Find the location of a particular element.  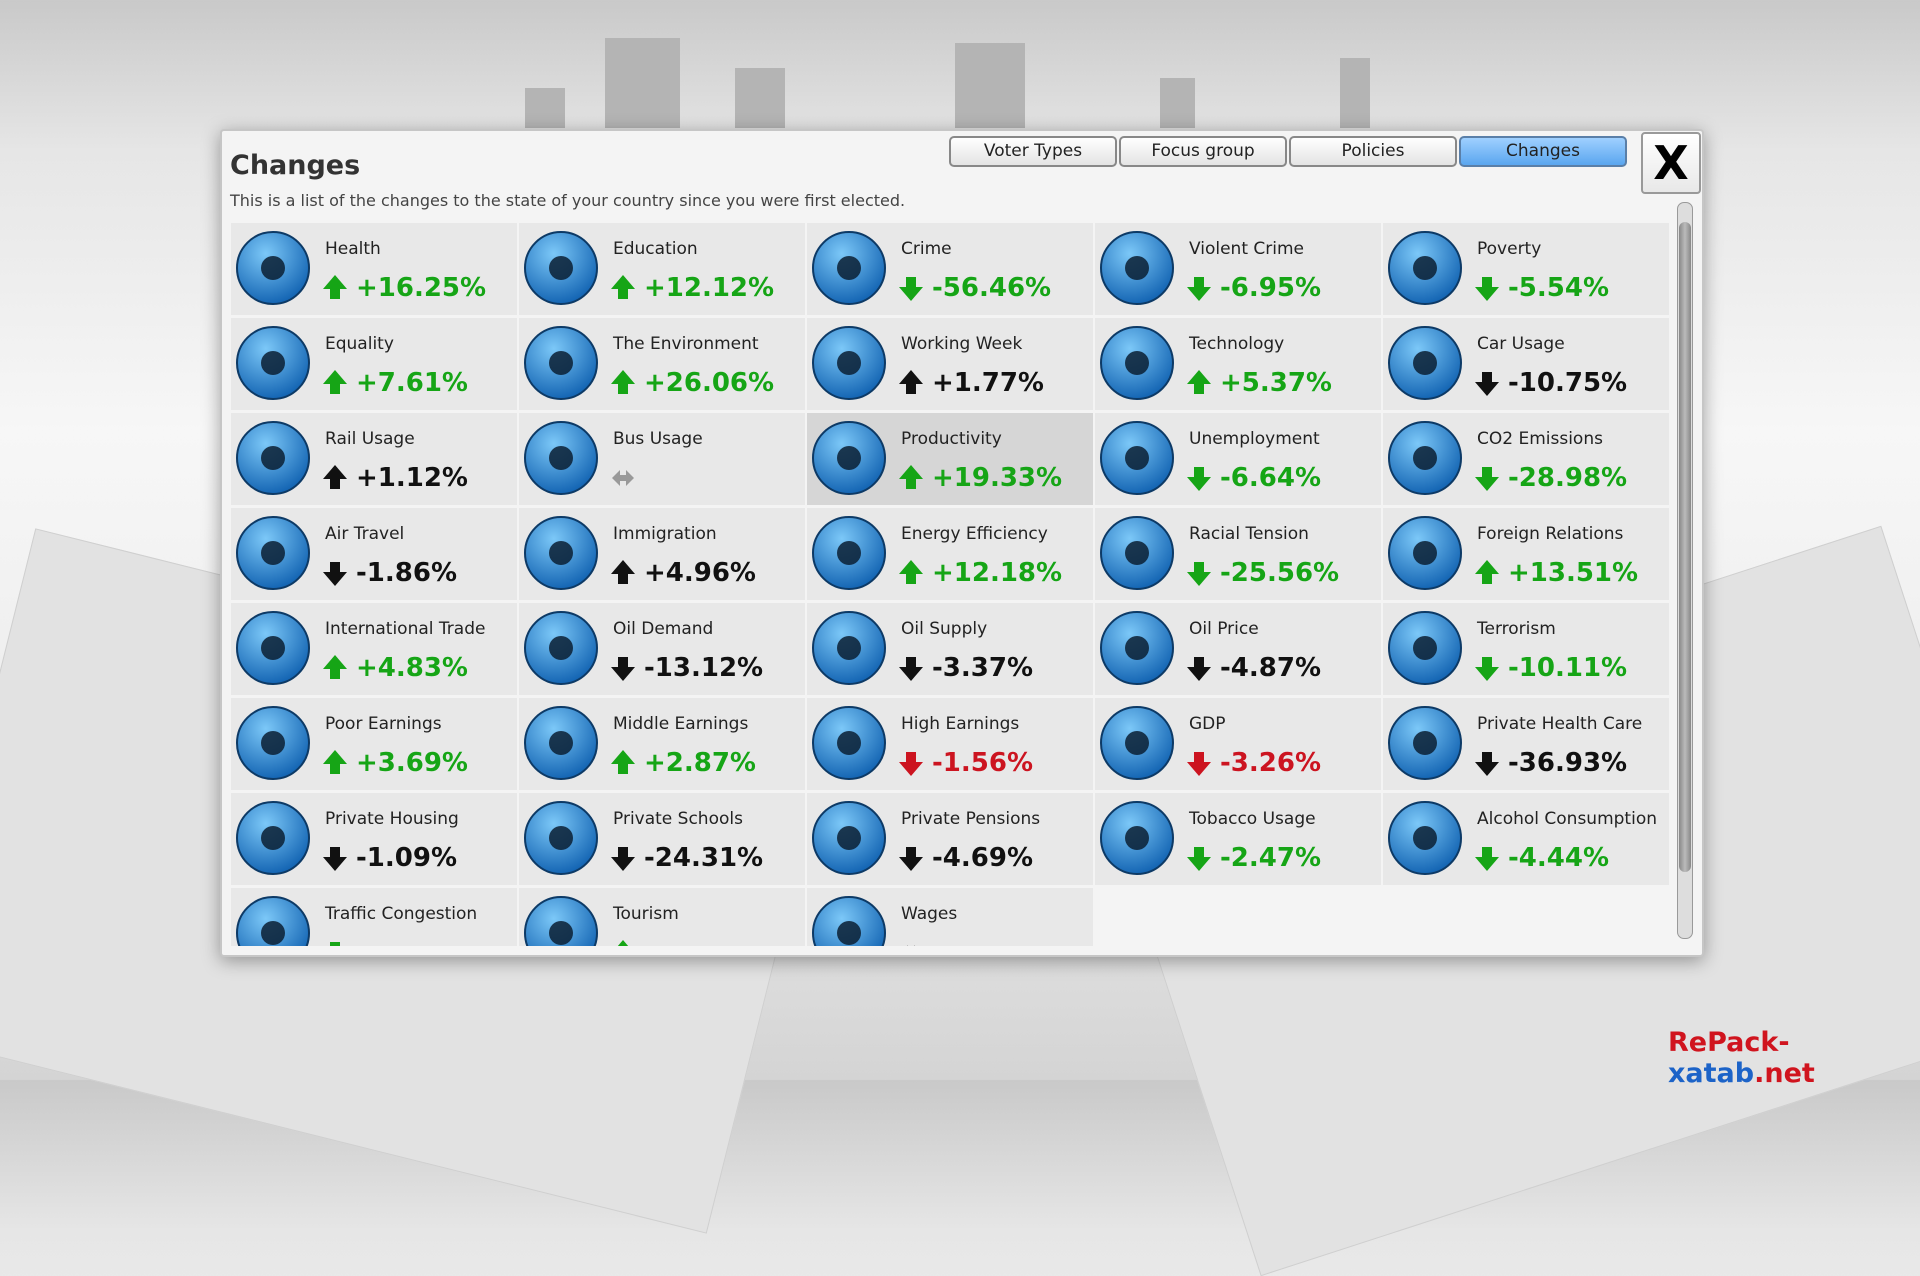

cell-label: Terrorism is located at coordinates (1516, 629).